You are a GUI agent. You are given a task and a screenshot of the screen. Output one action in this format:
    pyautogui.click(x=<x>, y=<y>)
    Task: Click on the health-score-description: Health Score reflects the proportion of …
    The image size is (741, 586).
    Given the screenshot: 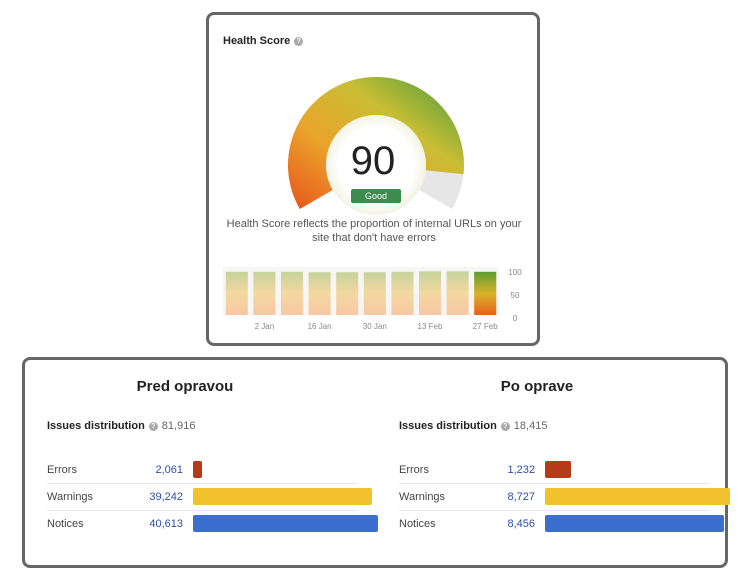 What is the action you would take?
    pyautogui.click(x=374, y=231)
    